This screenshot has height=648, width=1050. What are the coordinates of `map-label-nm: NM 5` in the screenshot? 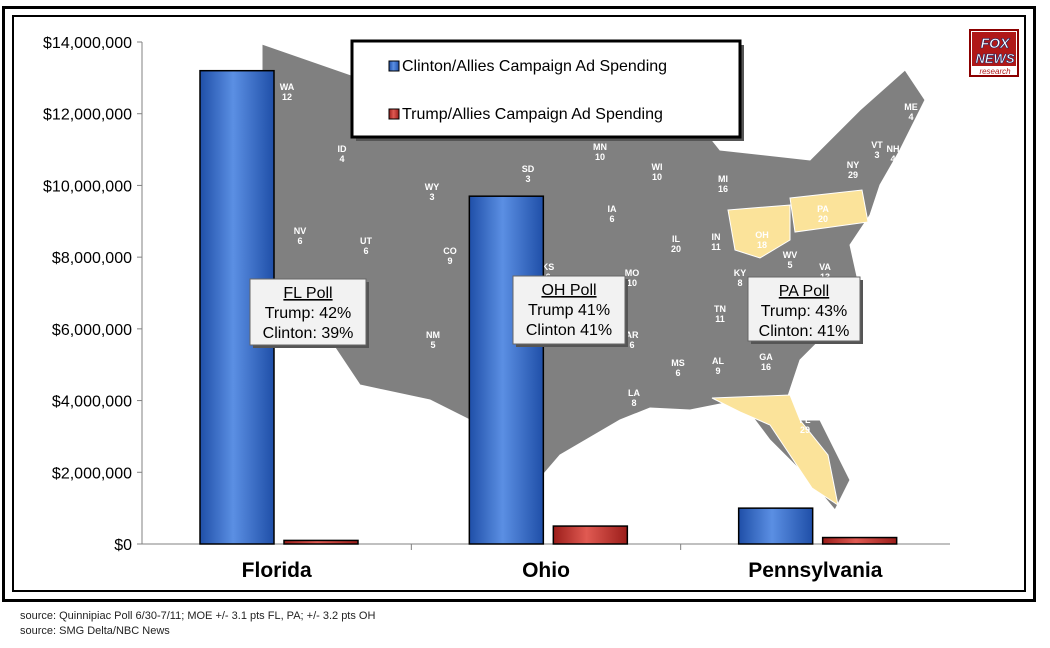 It's located at (433, 340).